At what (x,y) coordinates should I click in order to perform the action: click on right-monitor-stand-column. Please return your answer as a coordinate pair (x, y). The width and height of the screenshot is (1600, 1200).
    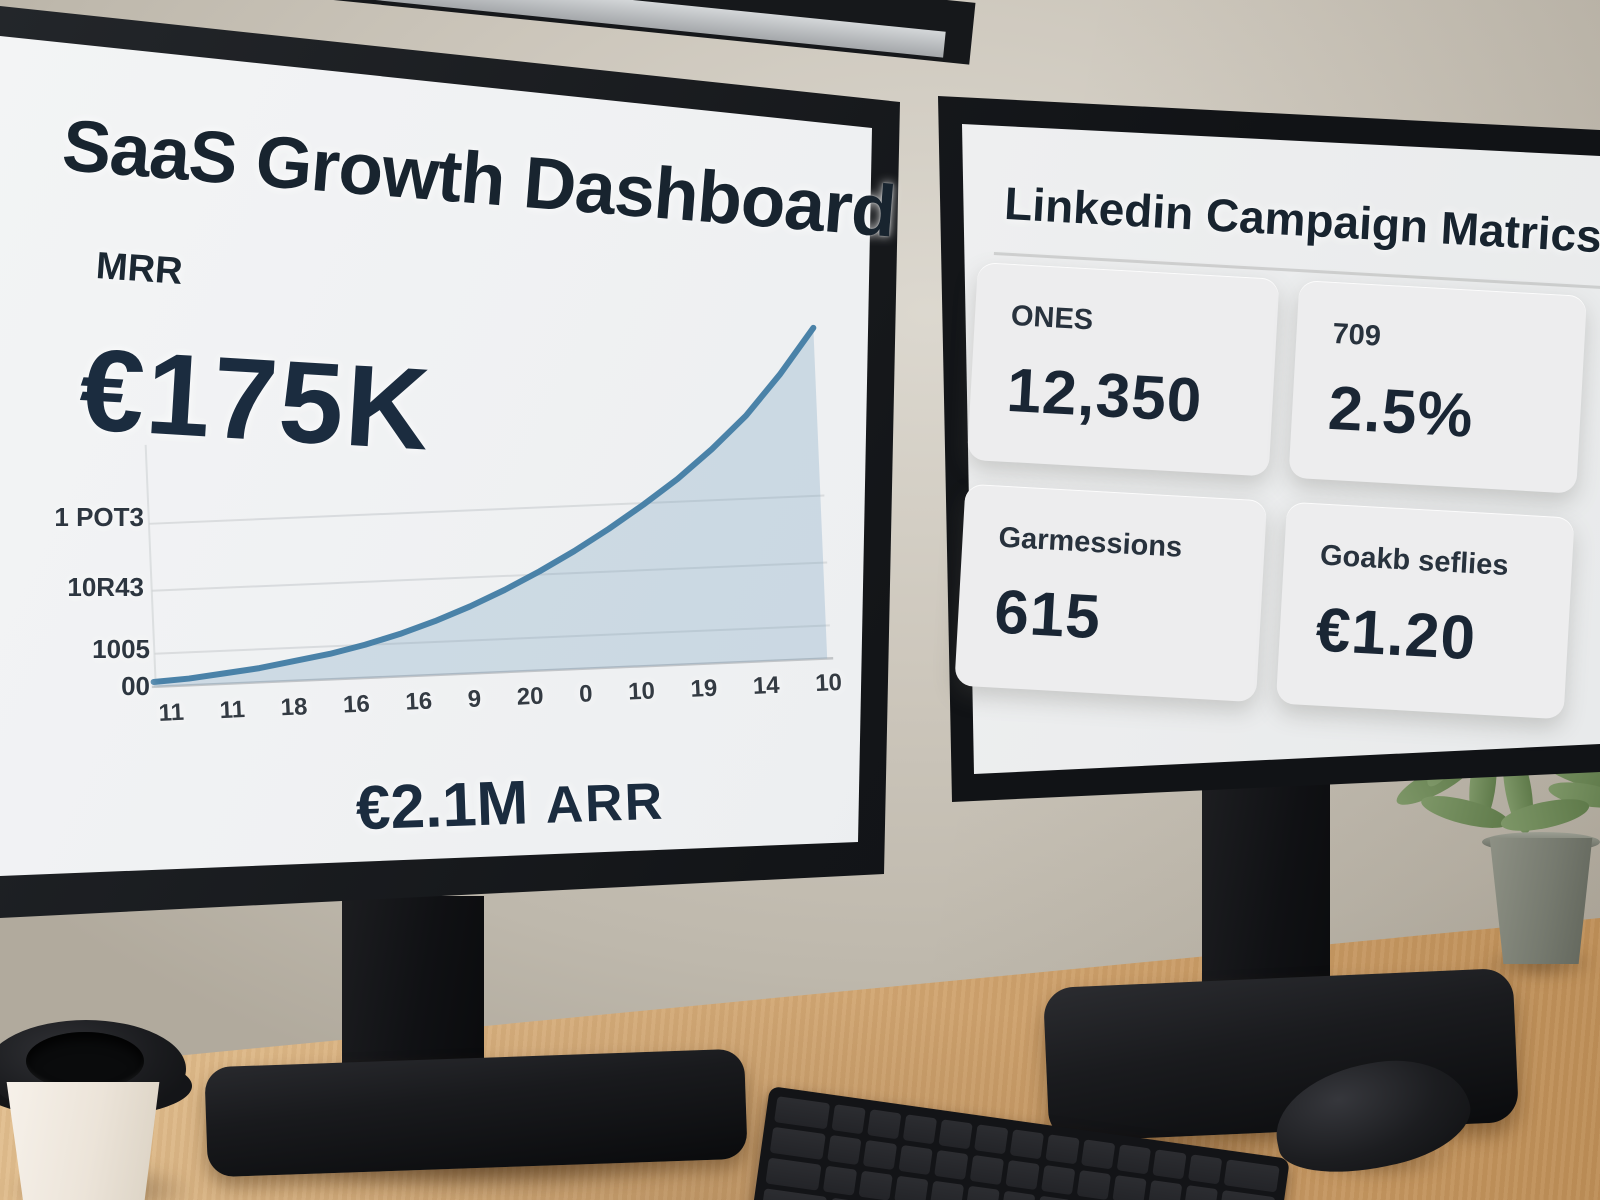
    Looking at the image, I should click on (1266, 892).